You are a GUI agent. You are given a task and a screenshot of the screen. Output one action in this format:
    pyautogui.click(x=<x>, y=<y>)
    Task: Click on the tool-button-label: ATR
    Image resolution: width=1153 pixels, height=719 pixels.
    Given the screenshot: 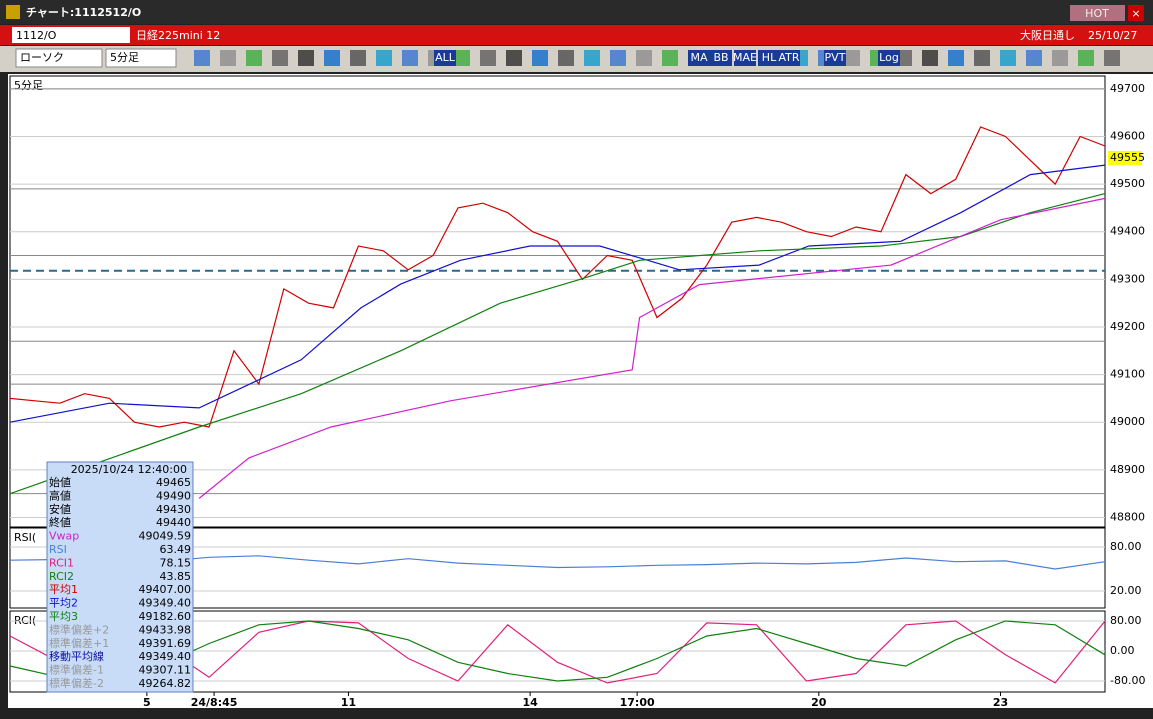 What is the action you would take?
    pyautogui.click(x=788, y=57)
    